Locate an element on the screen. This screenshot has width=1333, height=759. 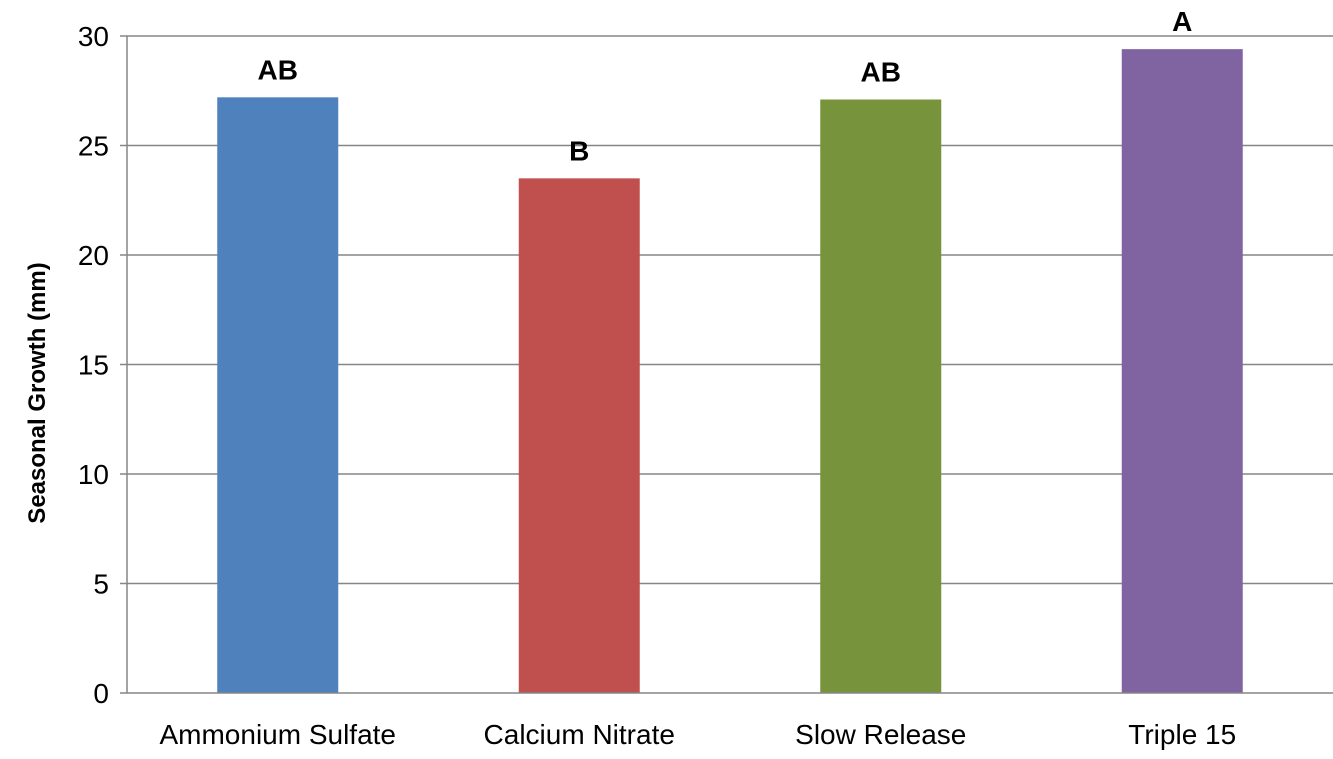
y-tick-labels: 0 5 10 15 20 25 30 is located at coordinates (93, 365).